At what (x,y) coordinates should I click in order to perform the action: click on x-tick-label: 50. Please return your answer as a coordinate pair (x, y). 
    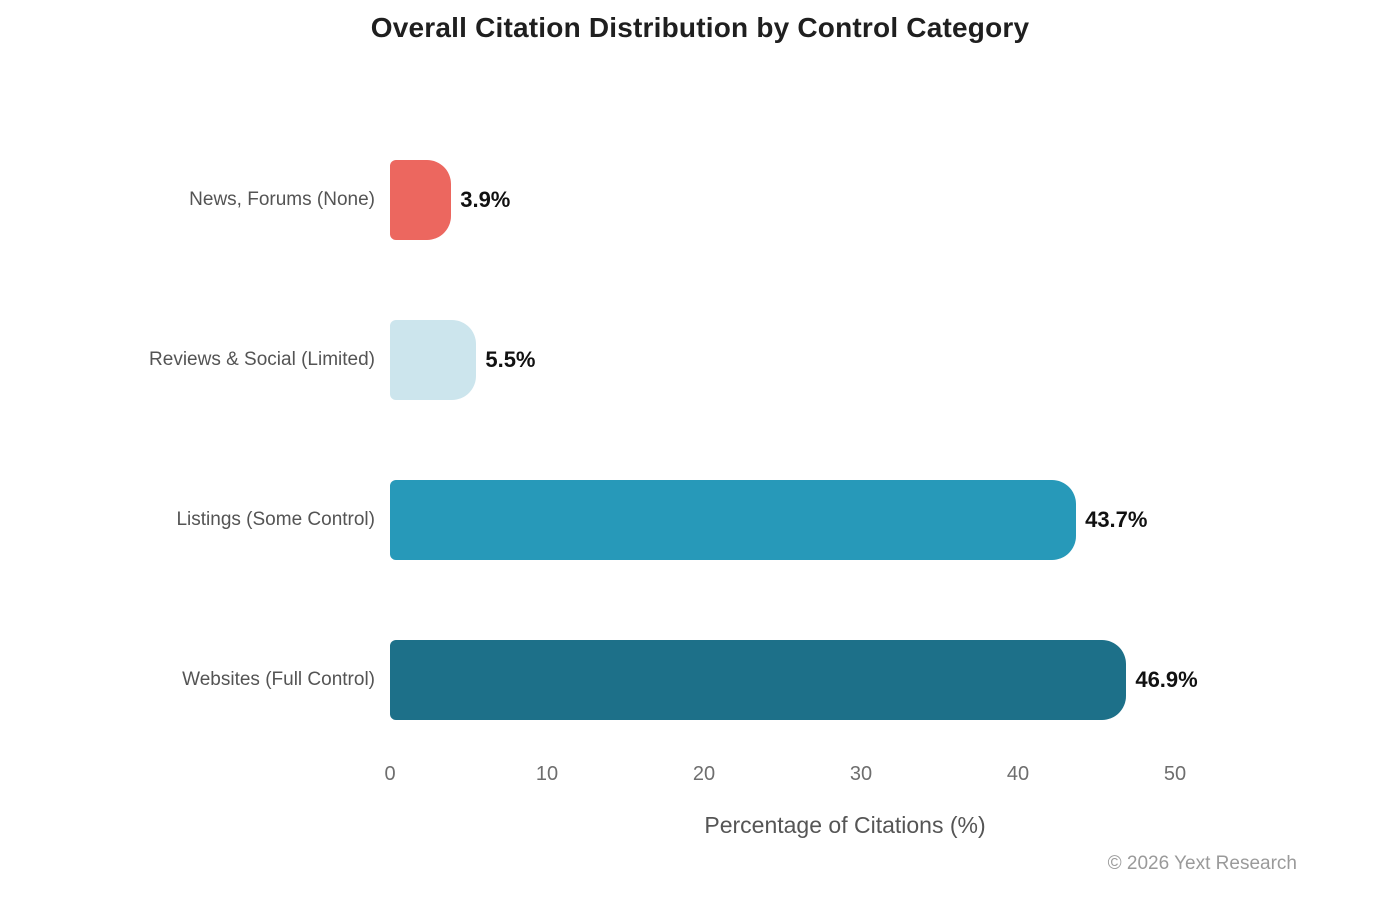
    Looking at the image, I should click on (1175, 774).